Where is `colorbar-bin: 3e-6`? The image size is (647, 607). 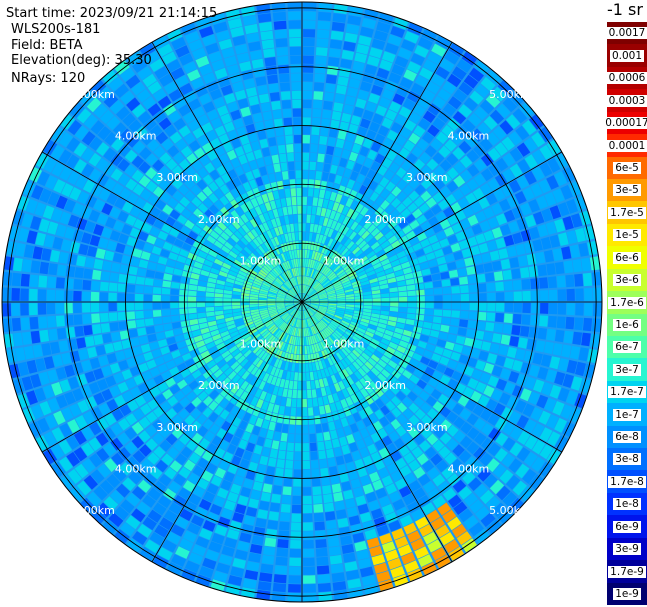
colorbar-bin: 3e-6 is located at coordinates (627, 280).